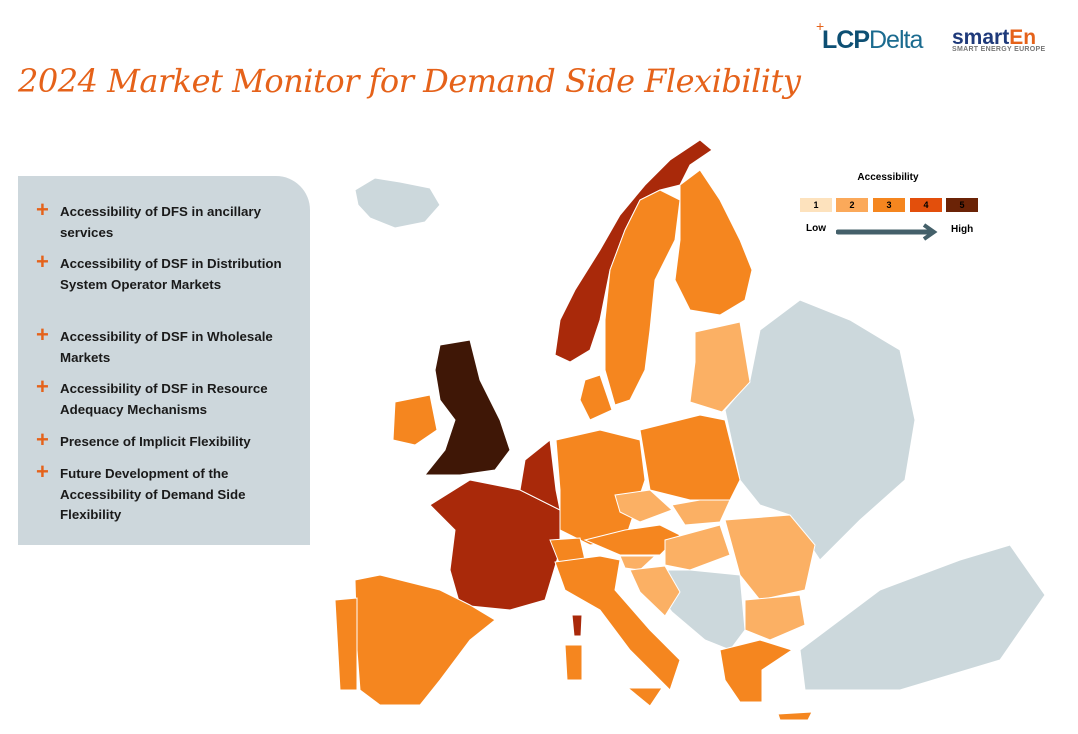 The width and height of the screenshot is (1078, 734). Describe the element at coordinates (852, 205) in the screenshot. I see `legend-swatch-2: 2` at that location.